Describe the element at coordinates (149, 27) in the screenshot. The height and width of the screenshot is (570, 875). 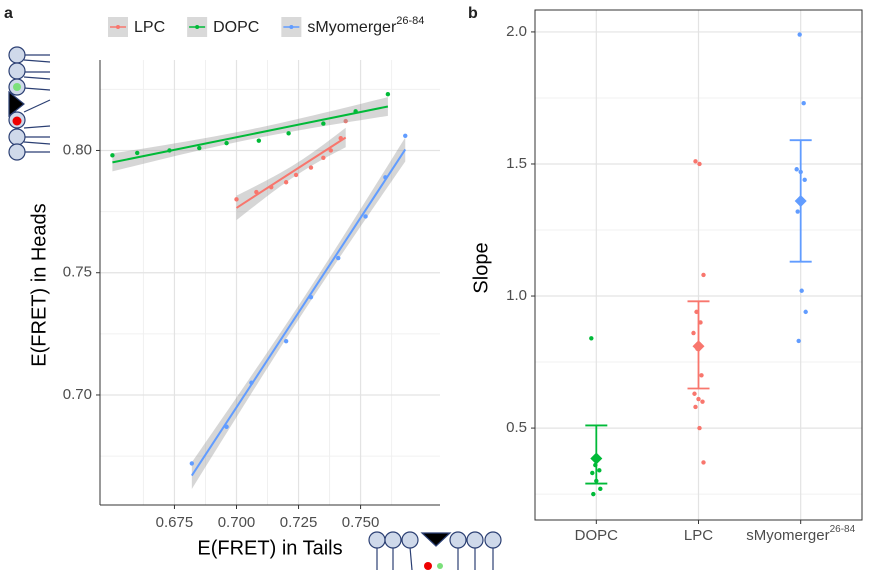
I see `legend-label: LPC` at that location.